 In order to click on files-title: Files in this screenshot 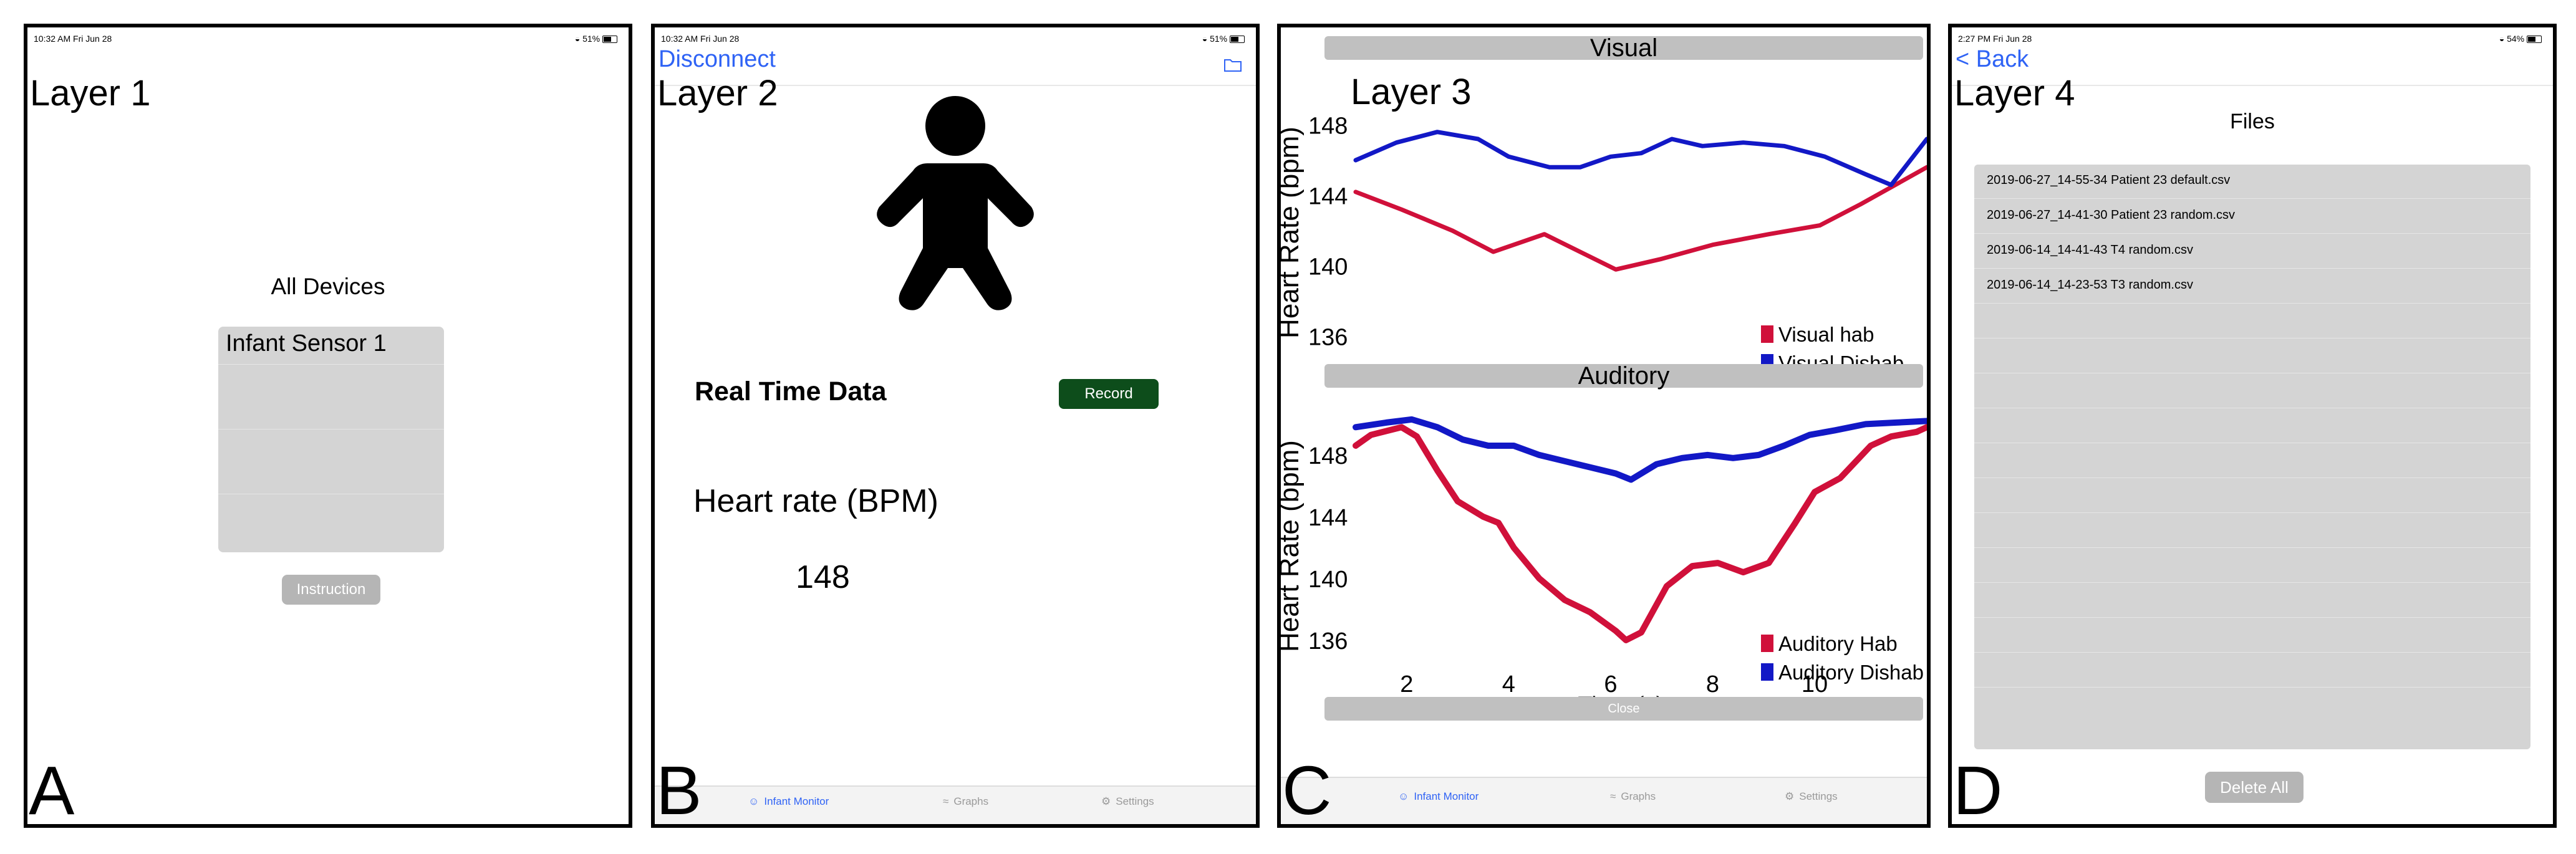, I will do `click(2252, 121)`.